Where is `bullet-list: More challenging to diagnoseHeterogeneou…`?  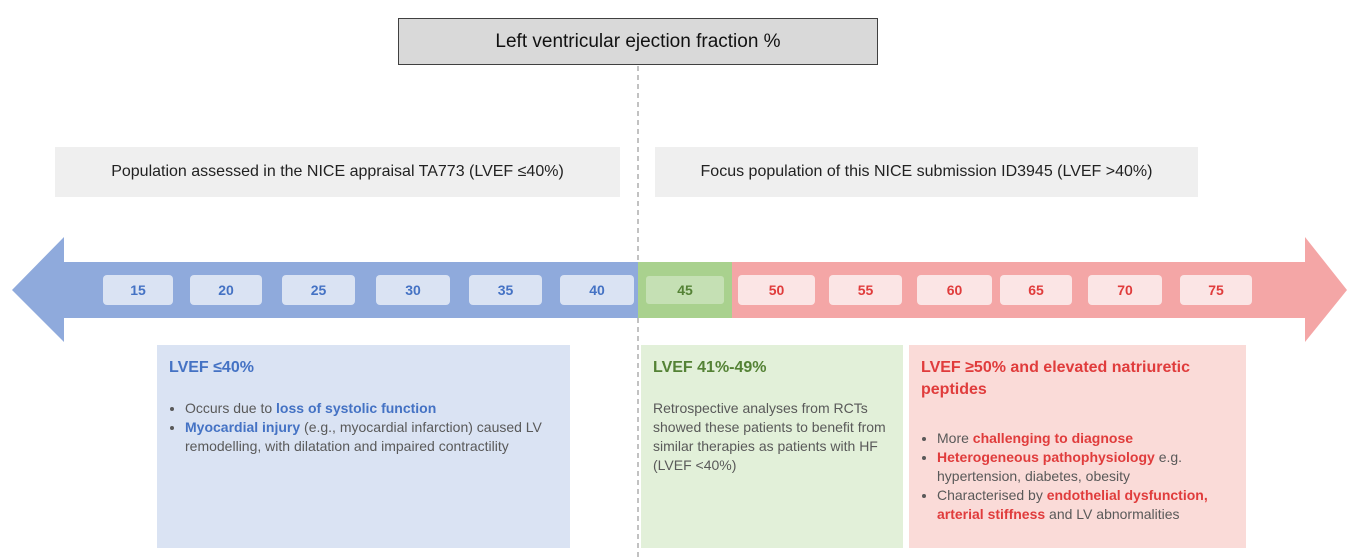 bullet-list: More challenging to diagnoseHeterogeneou… is located at coordinates (1077, 476).